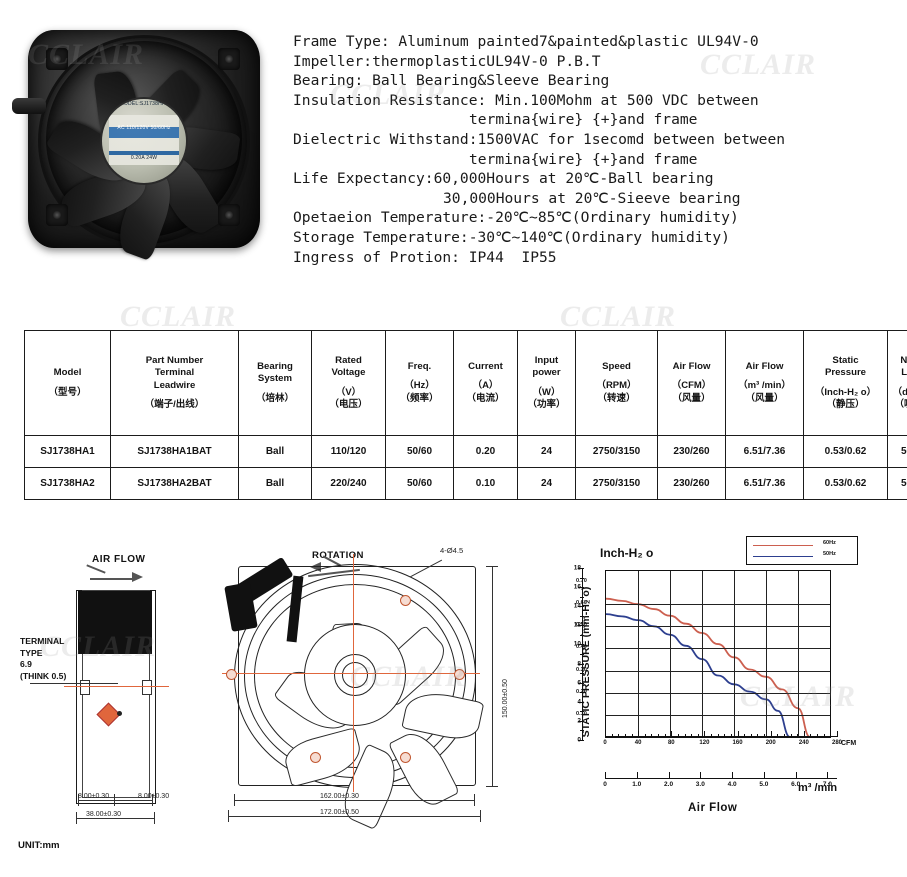  I want to click on center-hole-dot, so click(119, 713).